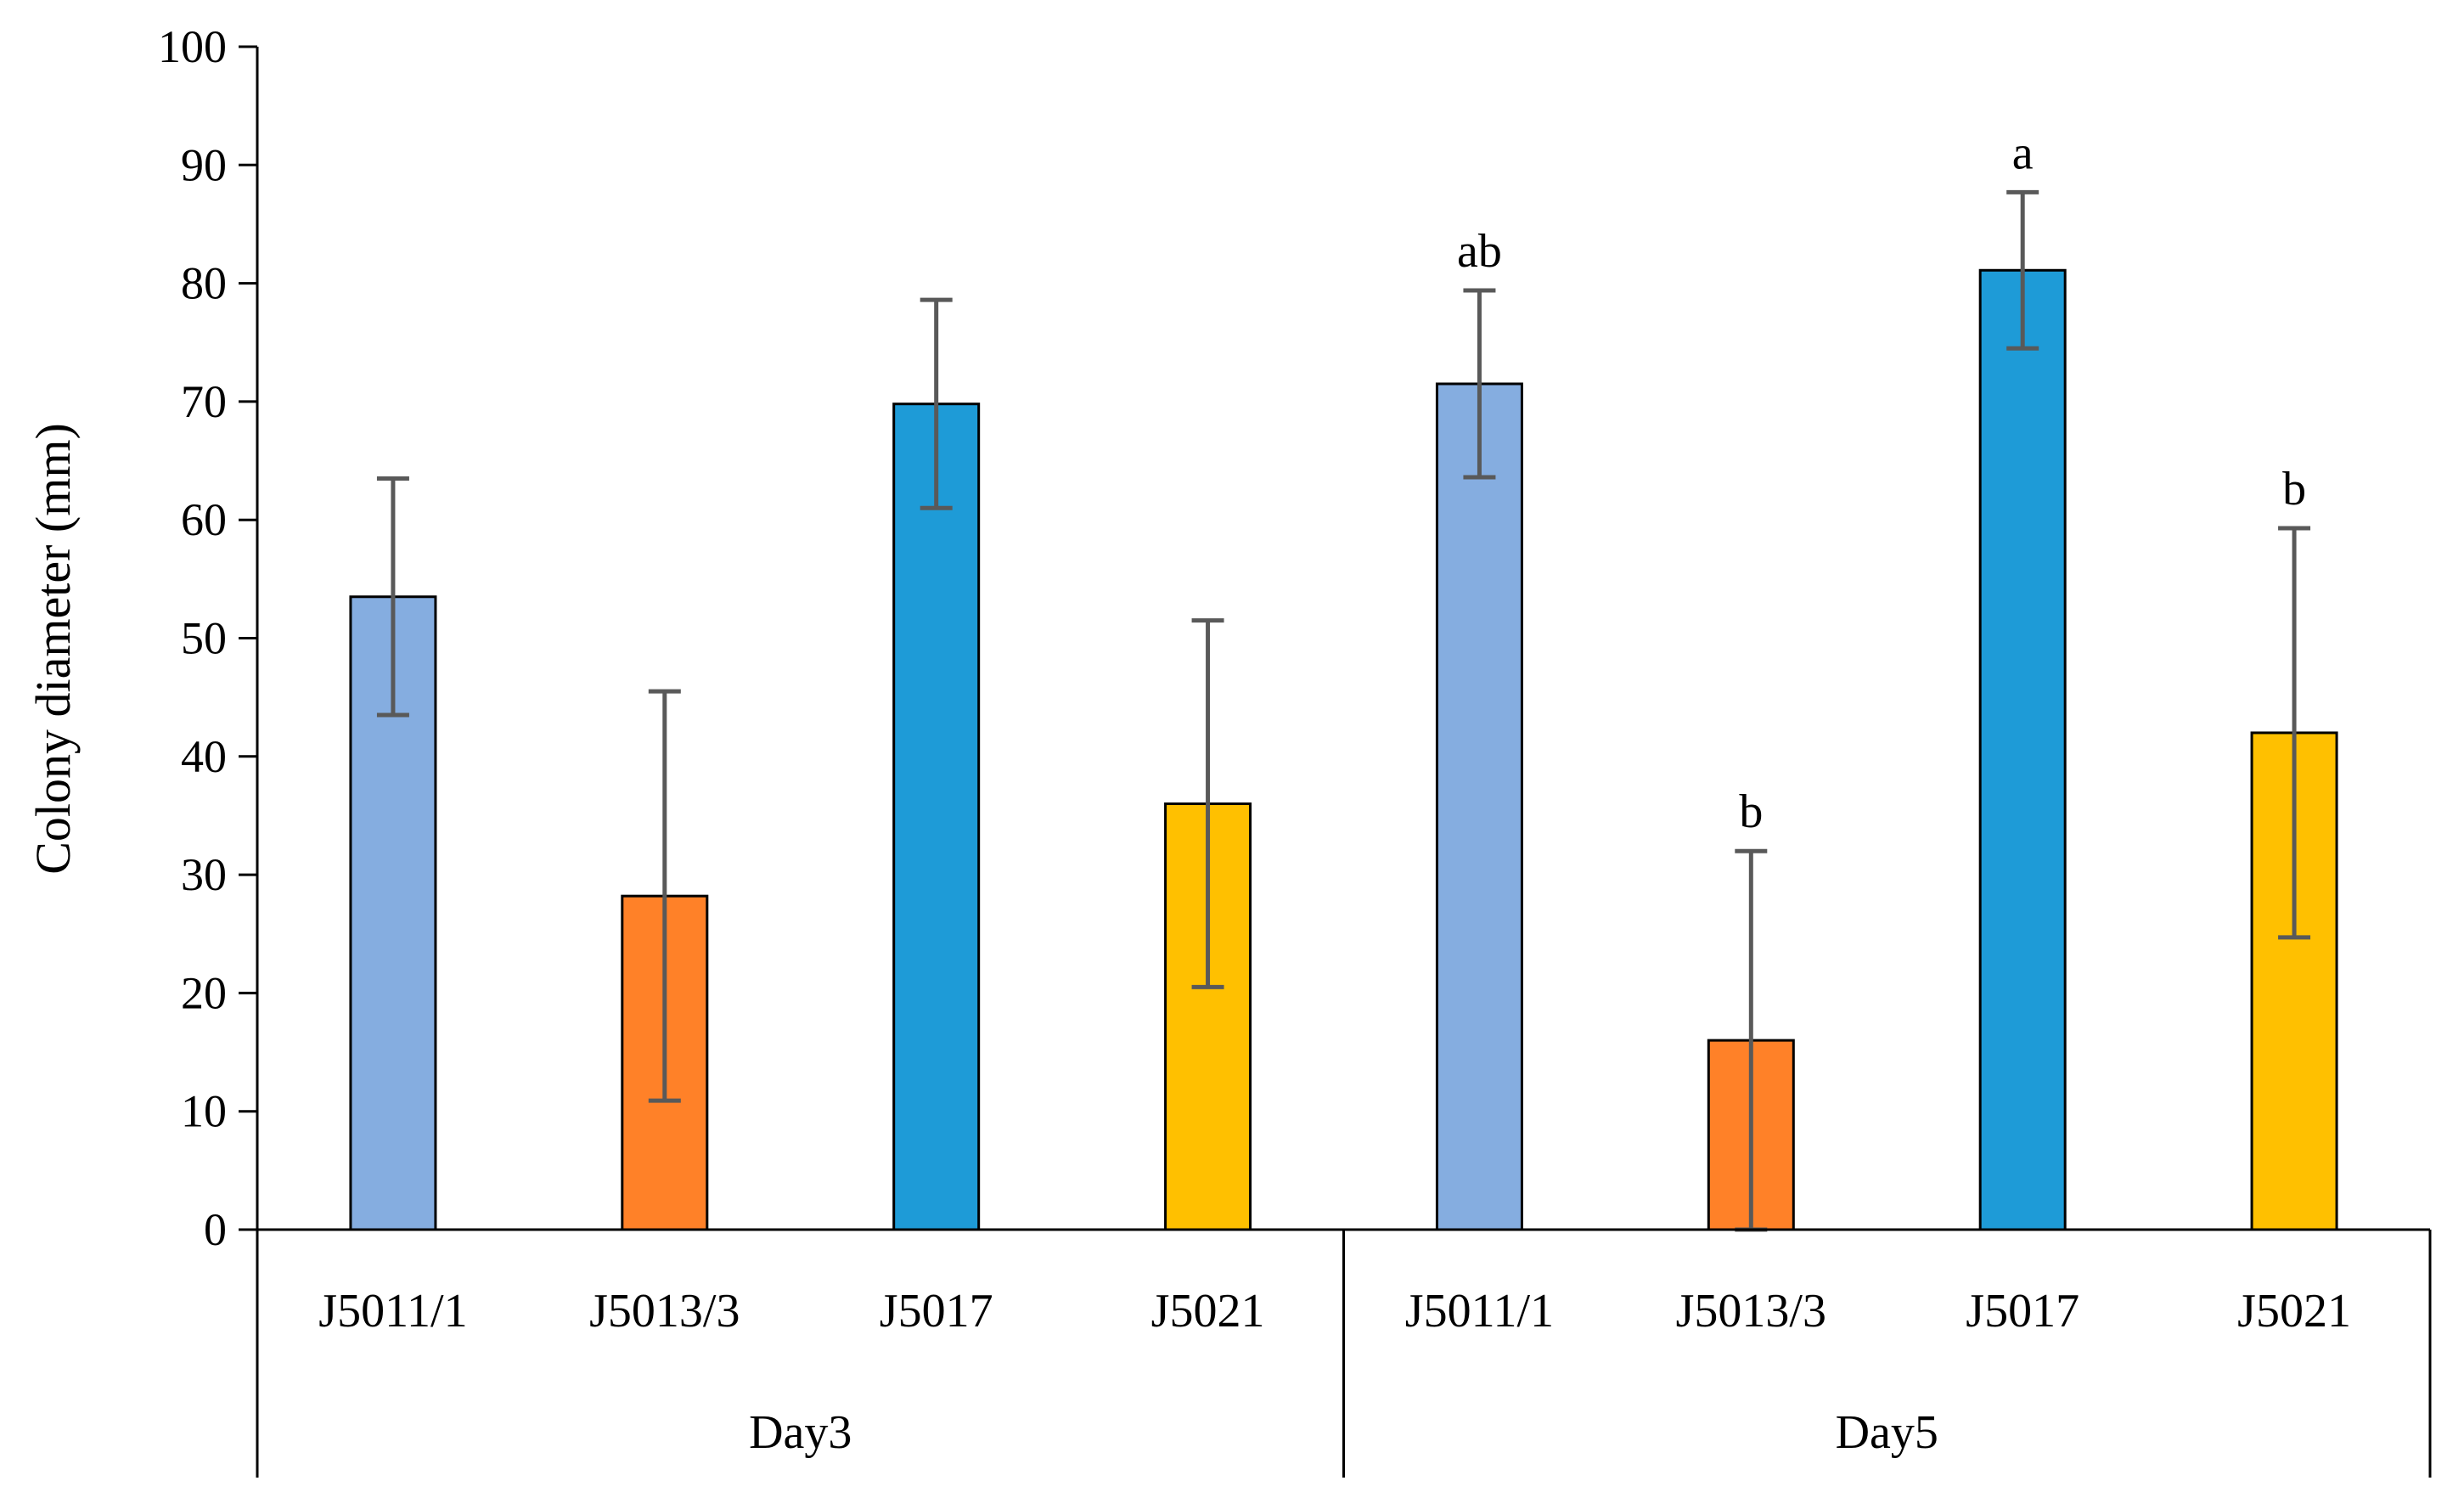 The width and height of the screenshot is (2464, 1509). What do you see at coordinates (2023, 153) in the screenshot?
I see `significance-label: a` at bounding box center [2023, 153].